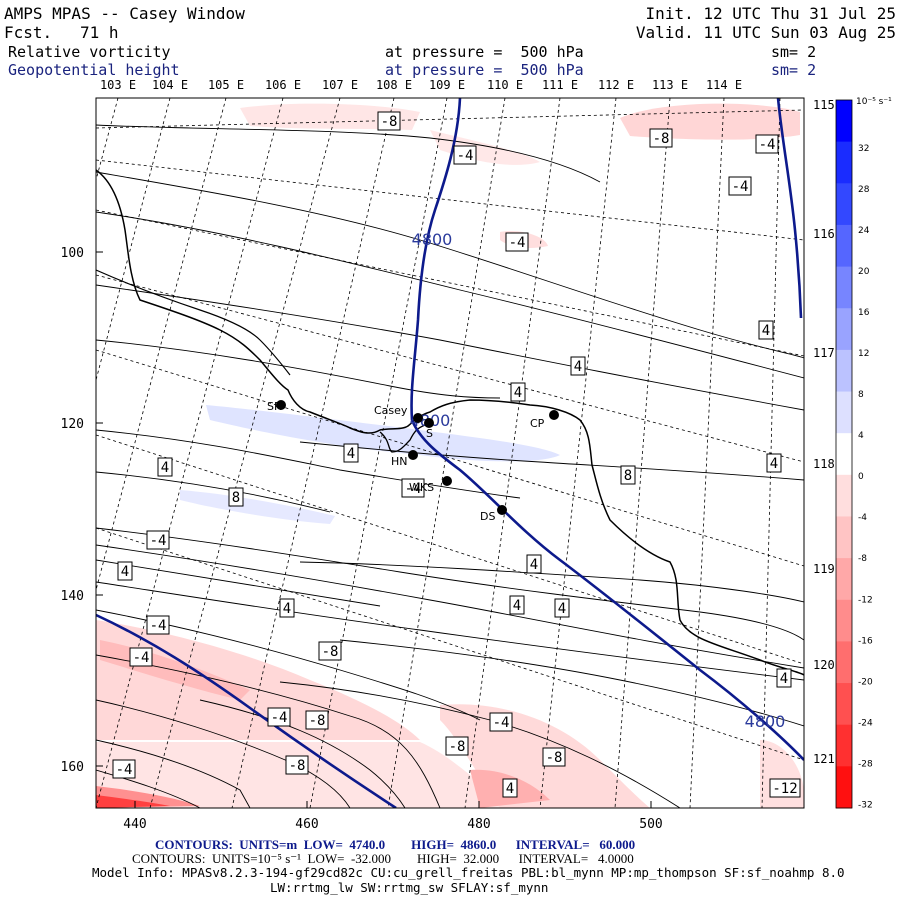  I want to click on svg-text: SR, so click(274, 406).